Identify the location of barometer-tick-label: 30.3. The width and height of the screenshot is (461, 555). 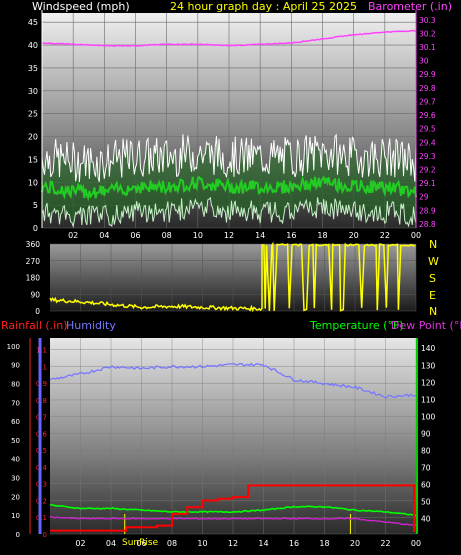
(427, 20).